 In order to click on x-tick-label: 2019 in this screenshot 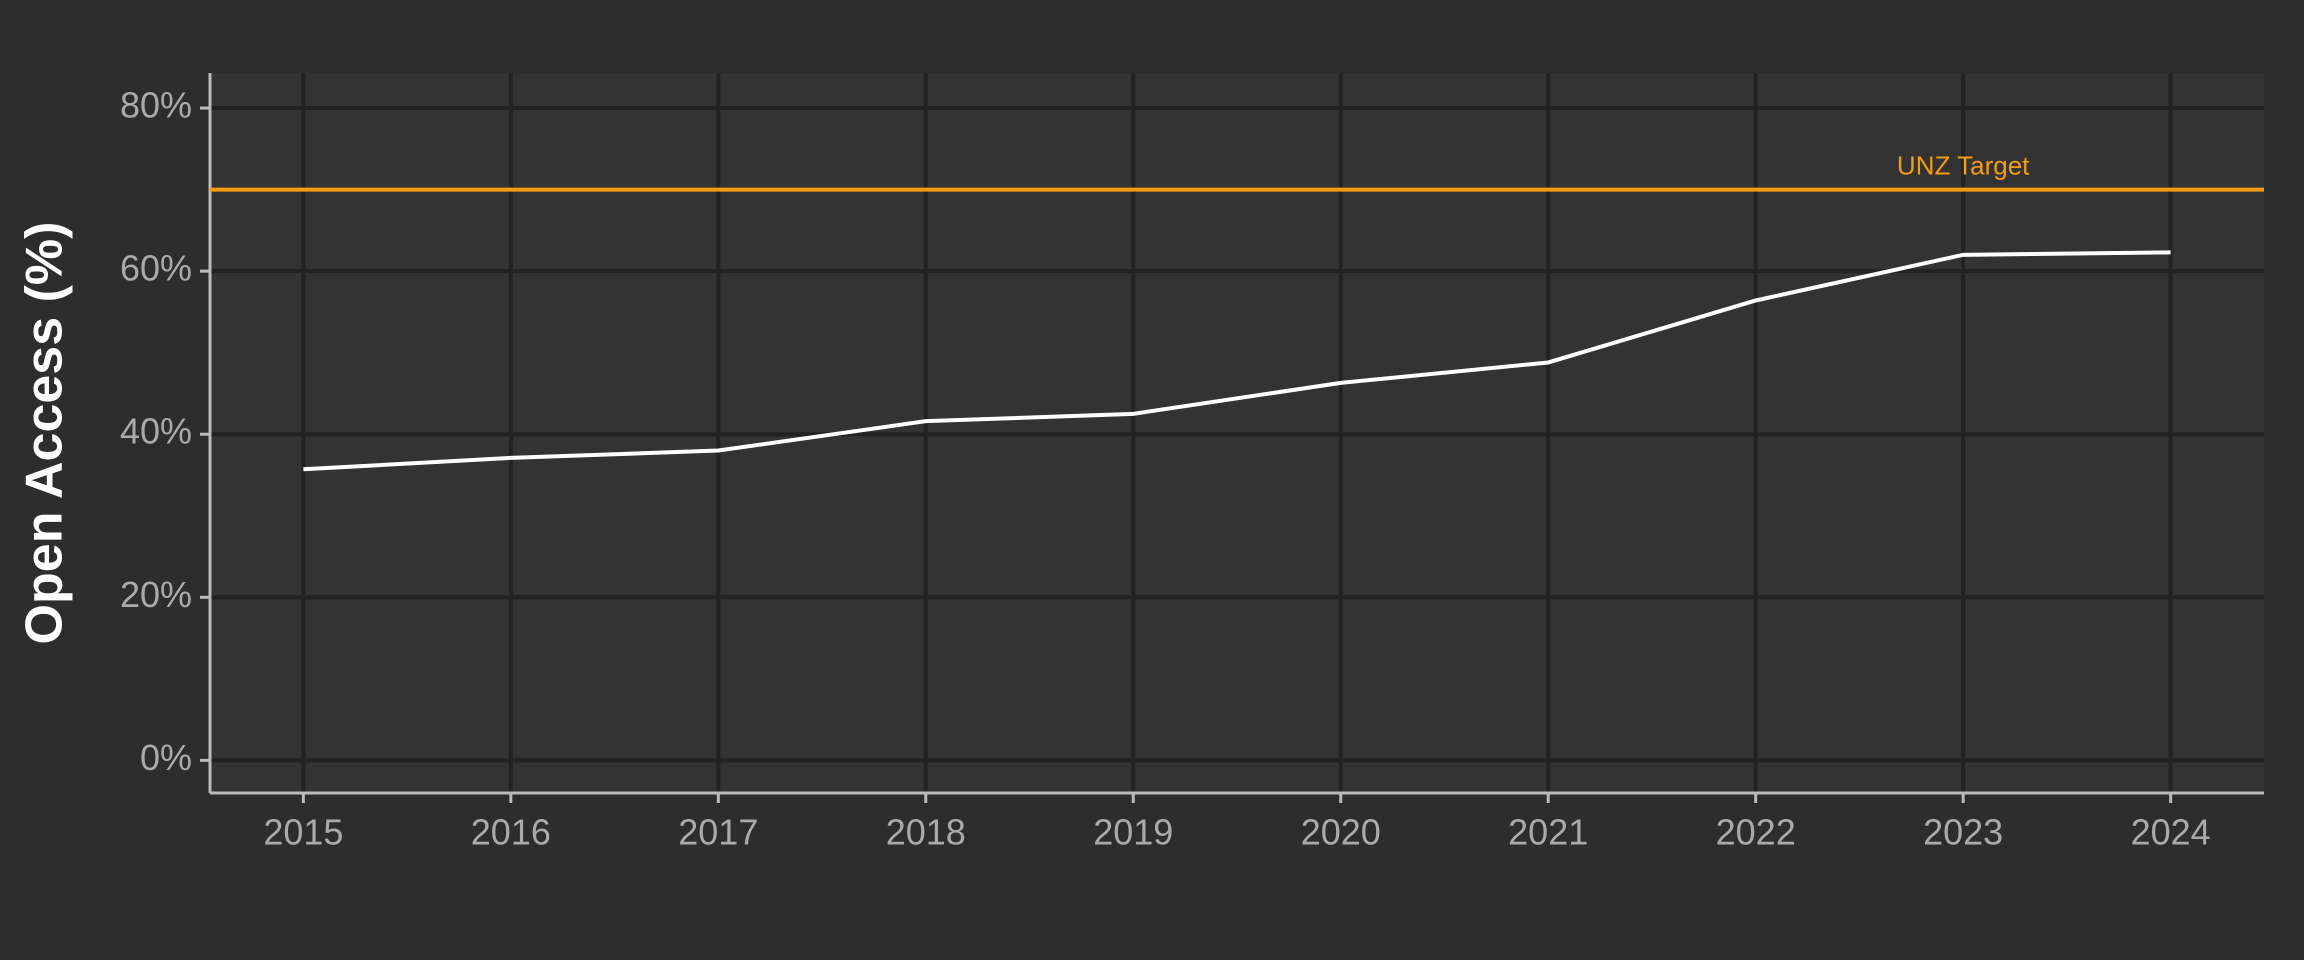, I will do `click(1133, 832)`.